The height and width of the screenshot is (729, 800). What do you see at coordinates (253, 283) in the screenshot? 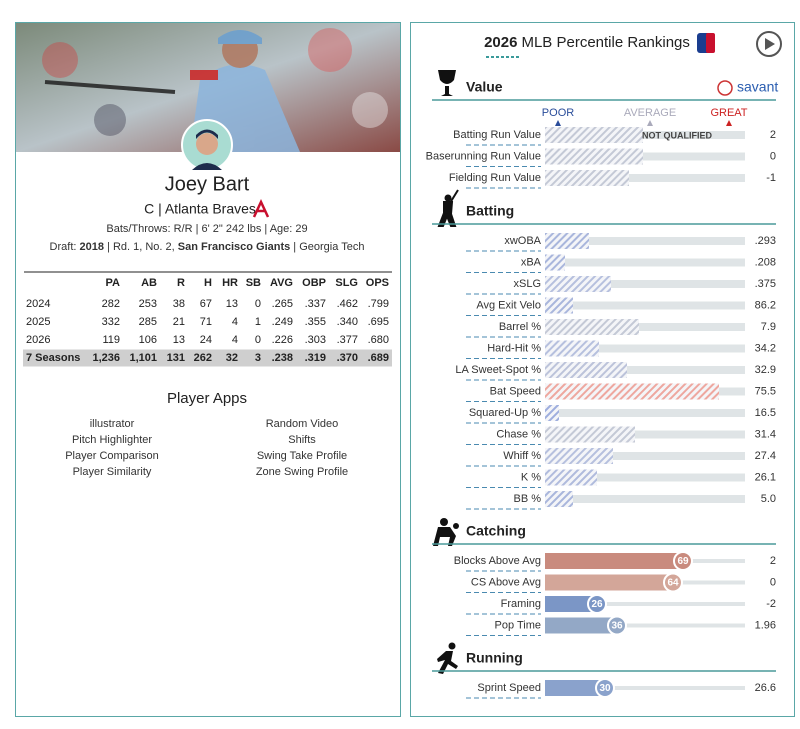
I see `stat-header: SB` at bounding box center [253, 283].